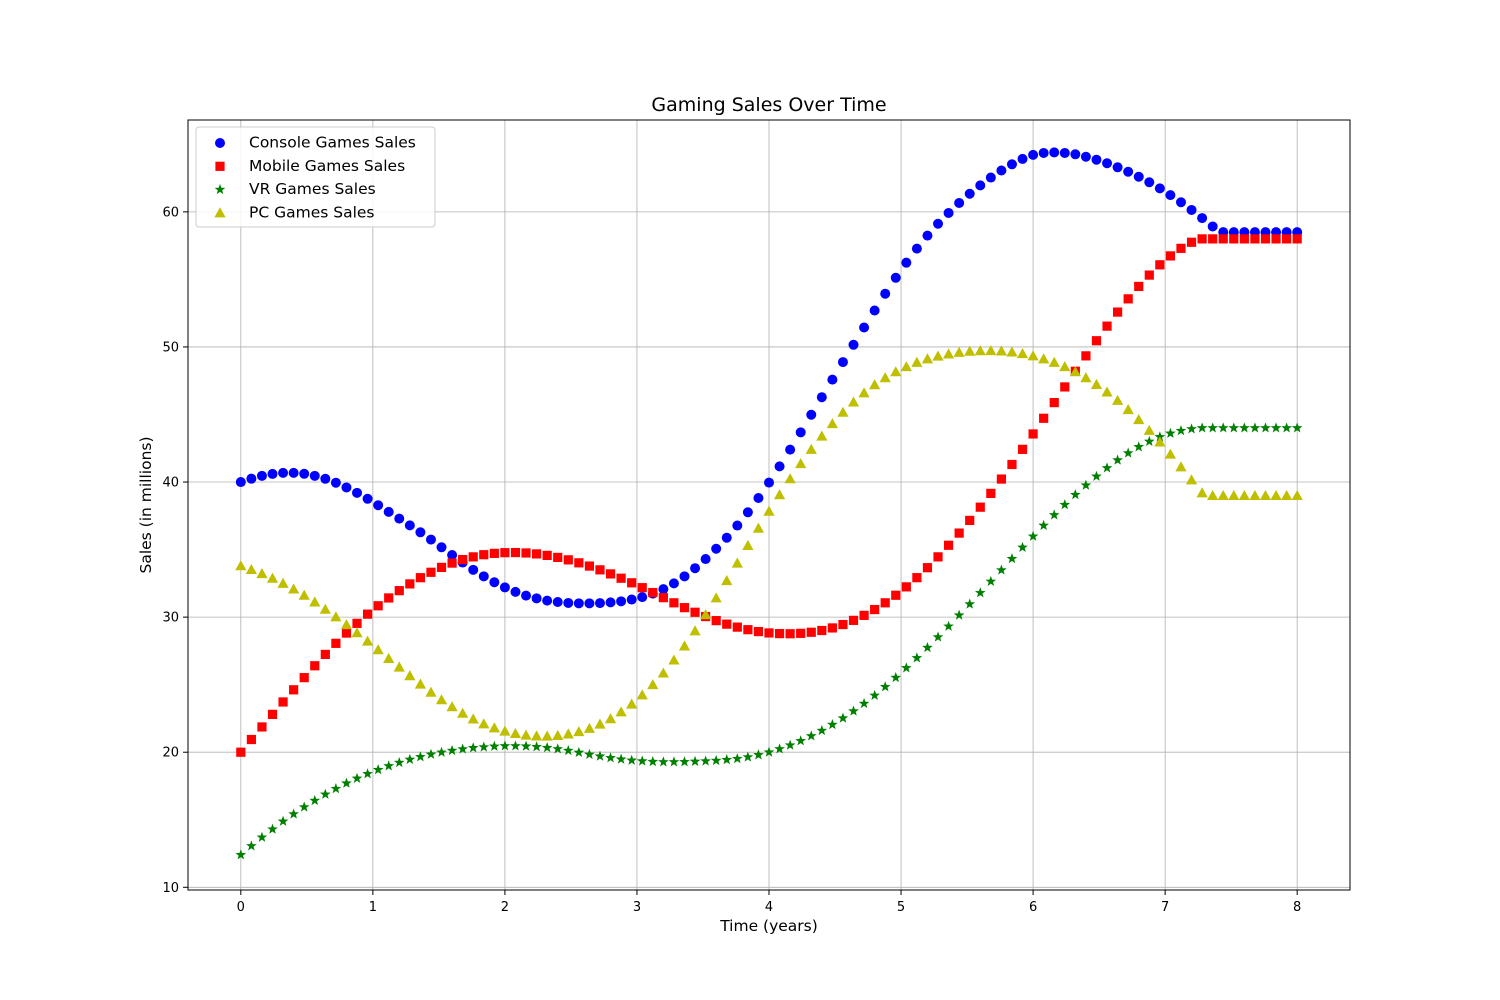  I want to click on x-tick-label: 5, so click(901, 907).